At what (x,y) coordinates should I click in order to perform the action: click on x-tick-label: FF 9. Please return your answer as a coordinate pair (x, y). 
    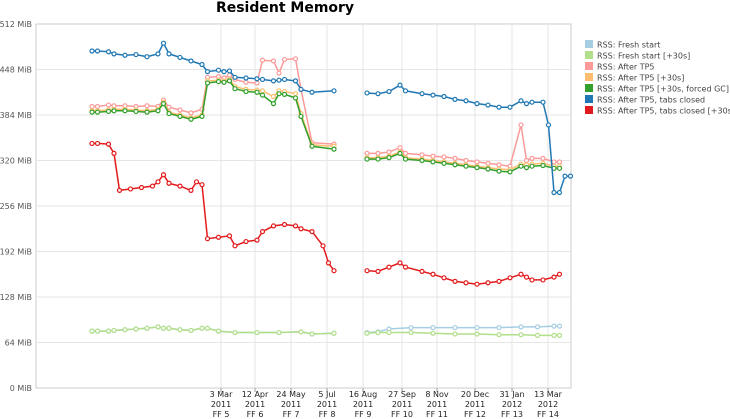
    Looking at the image, I should click on (363, 414).